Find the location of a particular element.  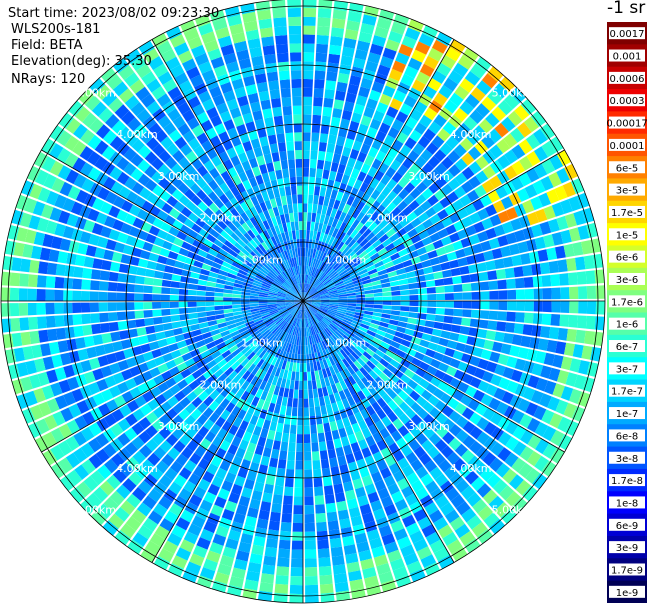

colorbar-label-bg is located at coordinates (627, 301).